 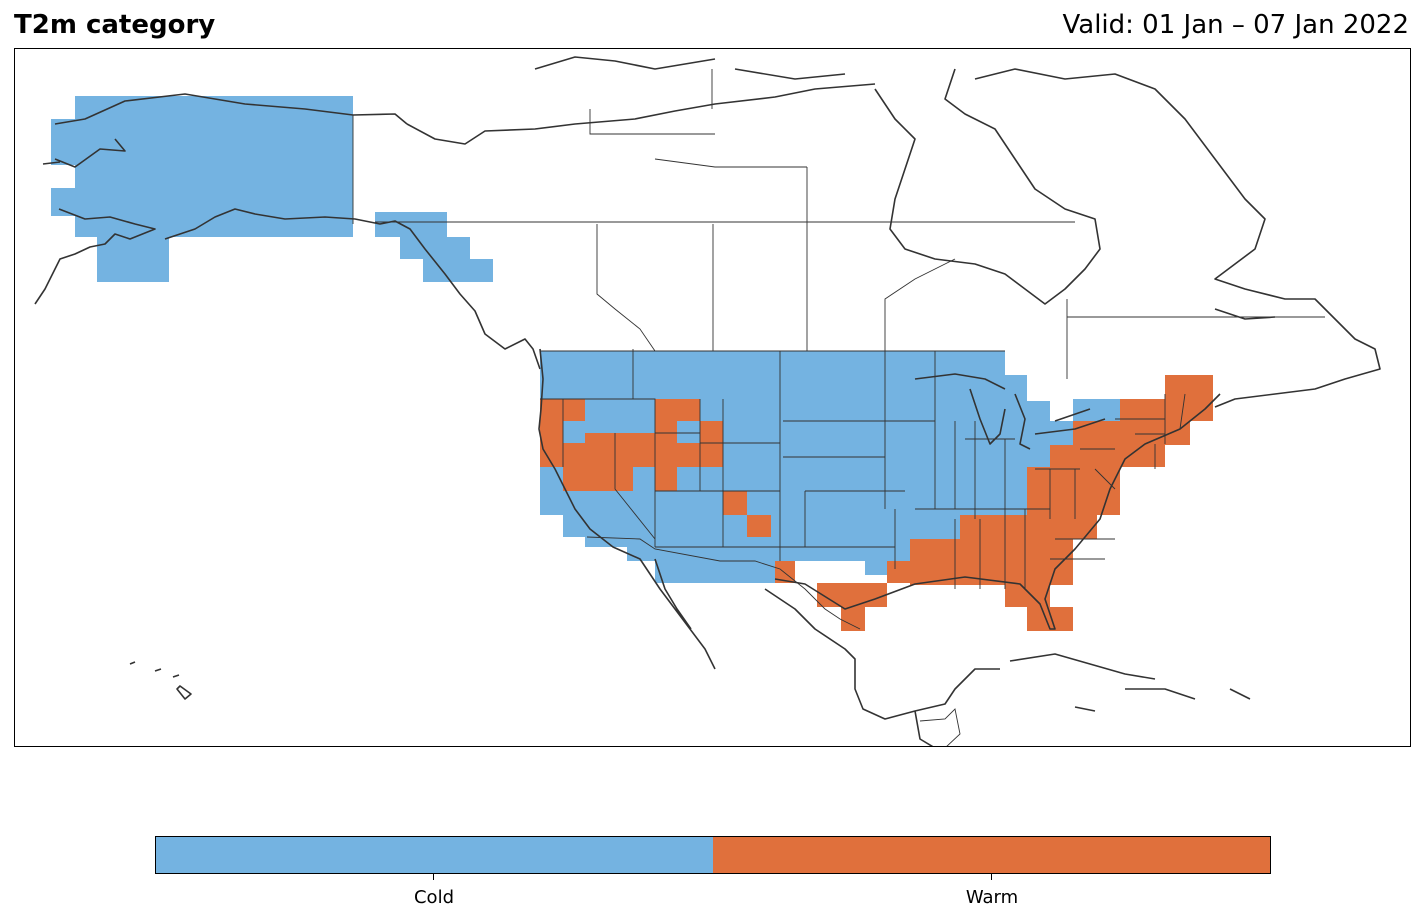 What do you see at coordinates (115, 25) in the screenshot?
I see `map-title: T2m category` at bounding box center [115, 25].